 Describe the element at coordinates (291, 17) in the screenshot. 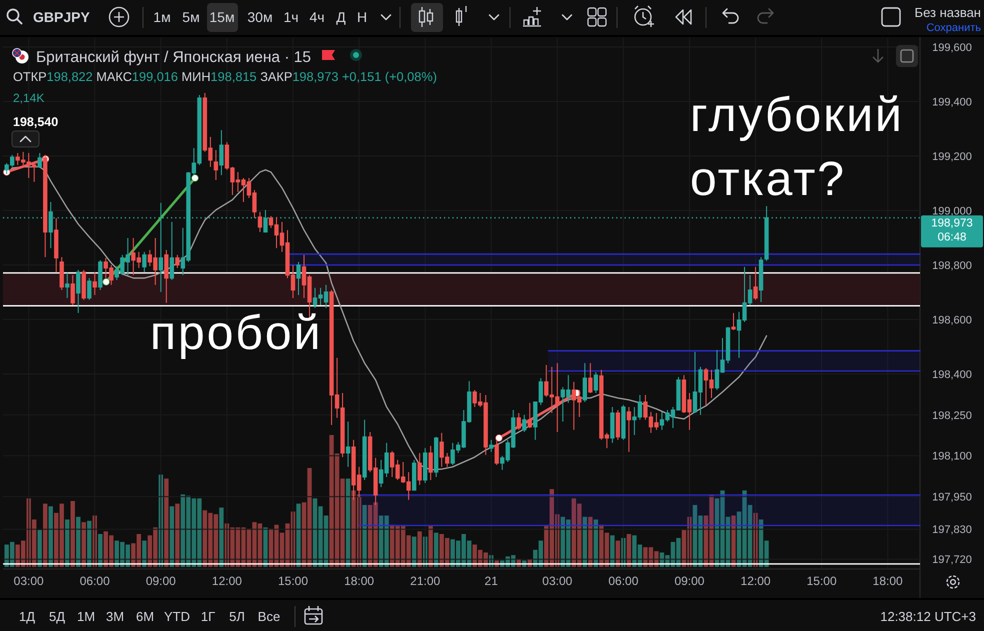

I see `text: 1ч` at that location.